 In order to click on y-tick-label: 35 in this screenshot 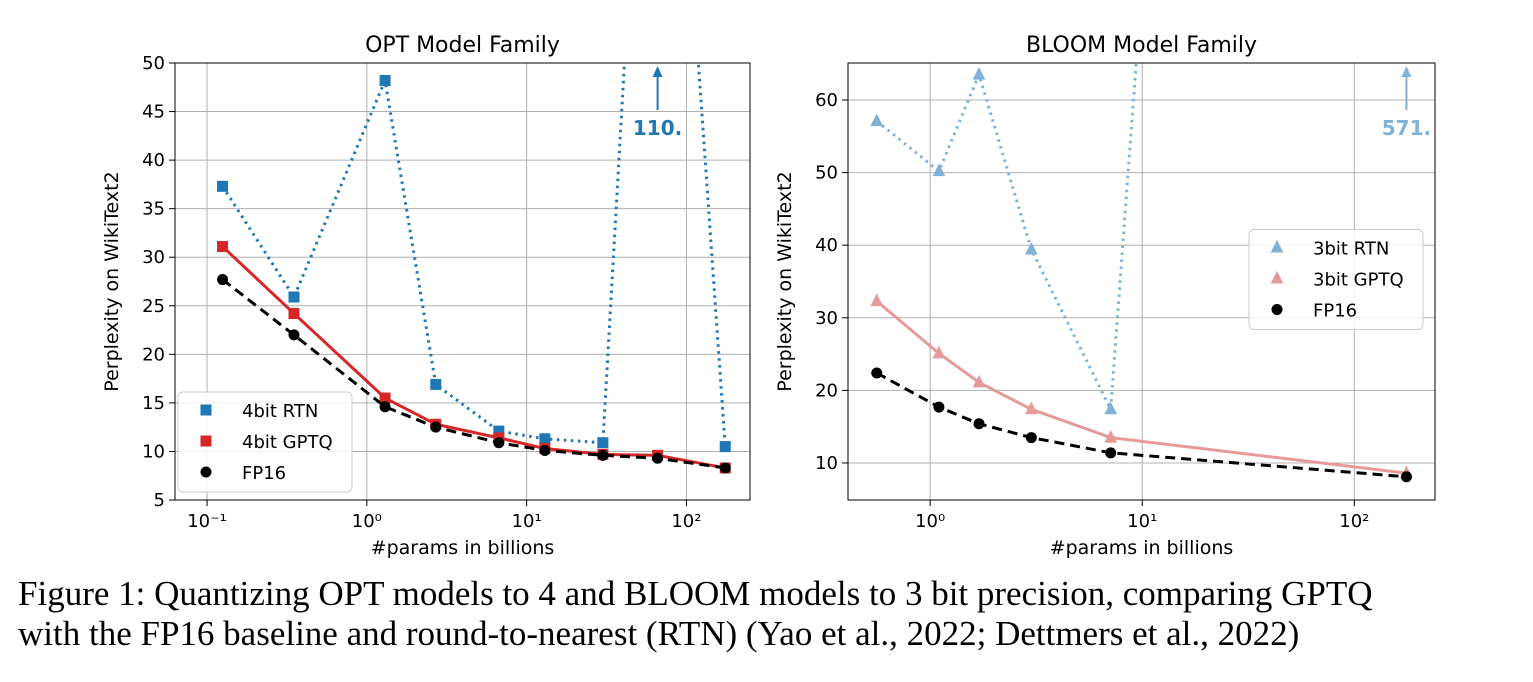, I will do `click(153, 209)`.